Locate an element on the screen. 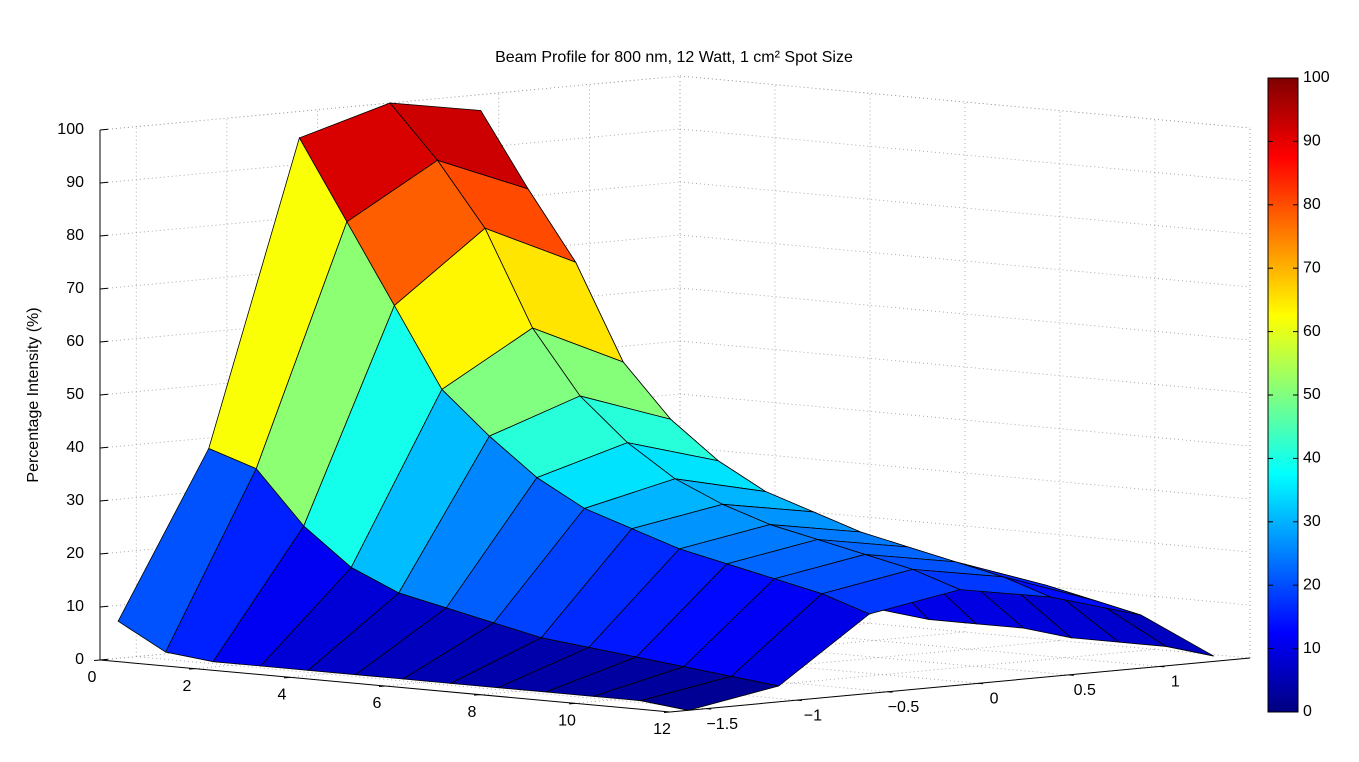 This screenshot has width=1359, height=762. z-axis-label: Percentage Intensity (%) is located at coordinates (33, 394).